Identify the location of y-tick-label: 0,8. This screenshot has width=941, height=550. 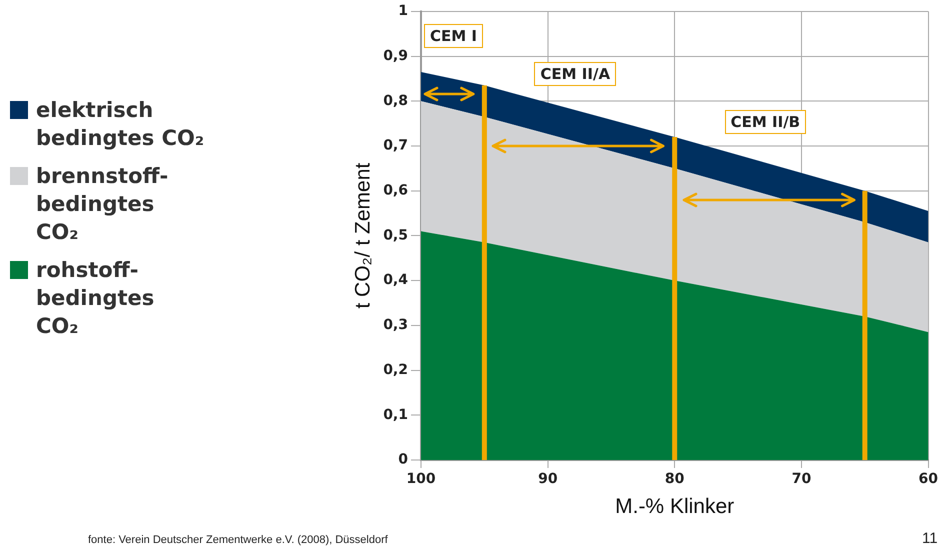
(395, 100).